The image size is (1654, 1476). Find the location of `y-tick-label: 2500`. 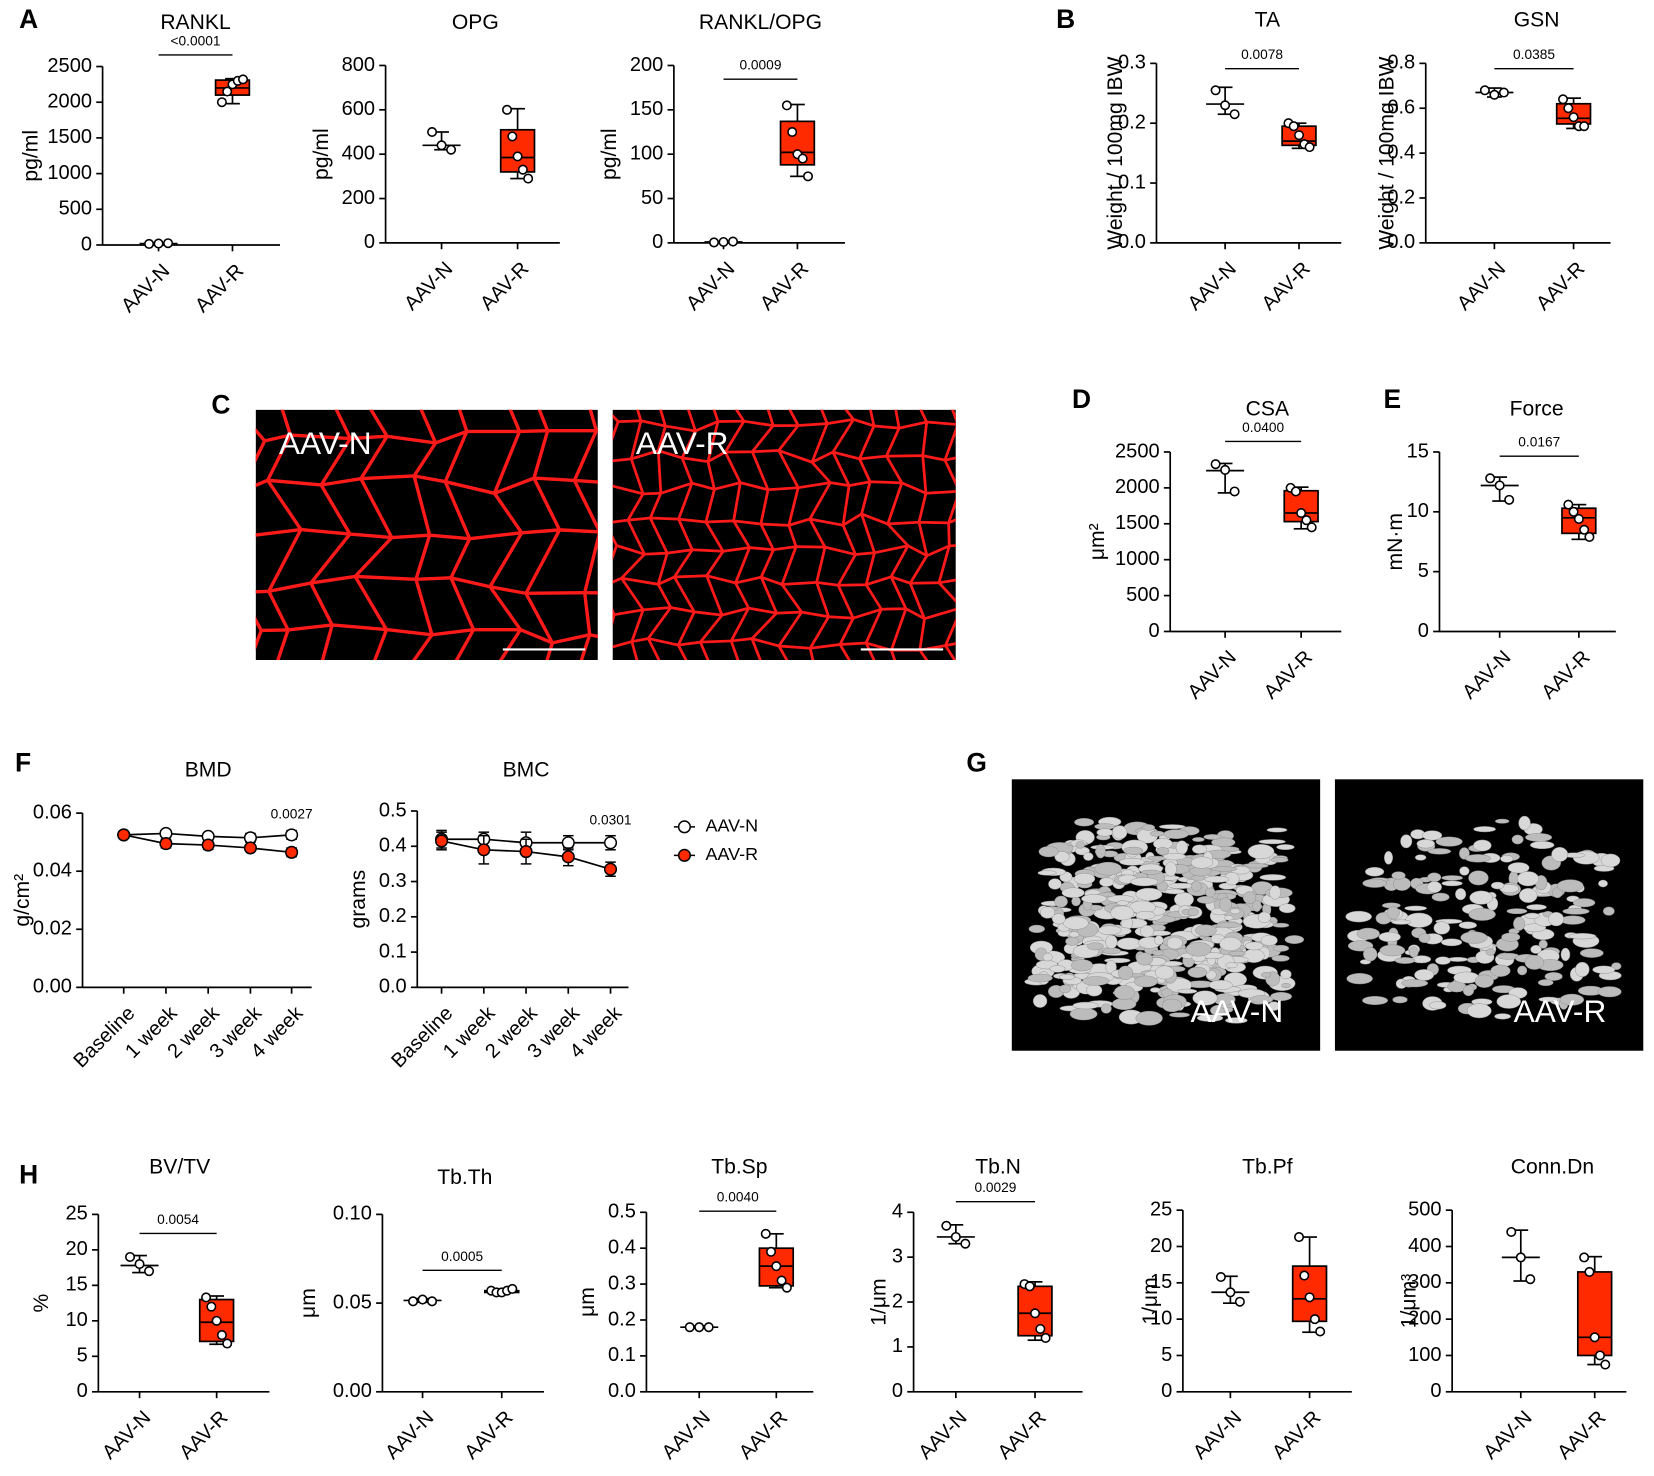

y-tick-label: 2500 is located at coordinates (69, 66).